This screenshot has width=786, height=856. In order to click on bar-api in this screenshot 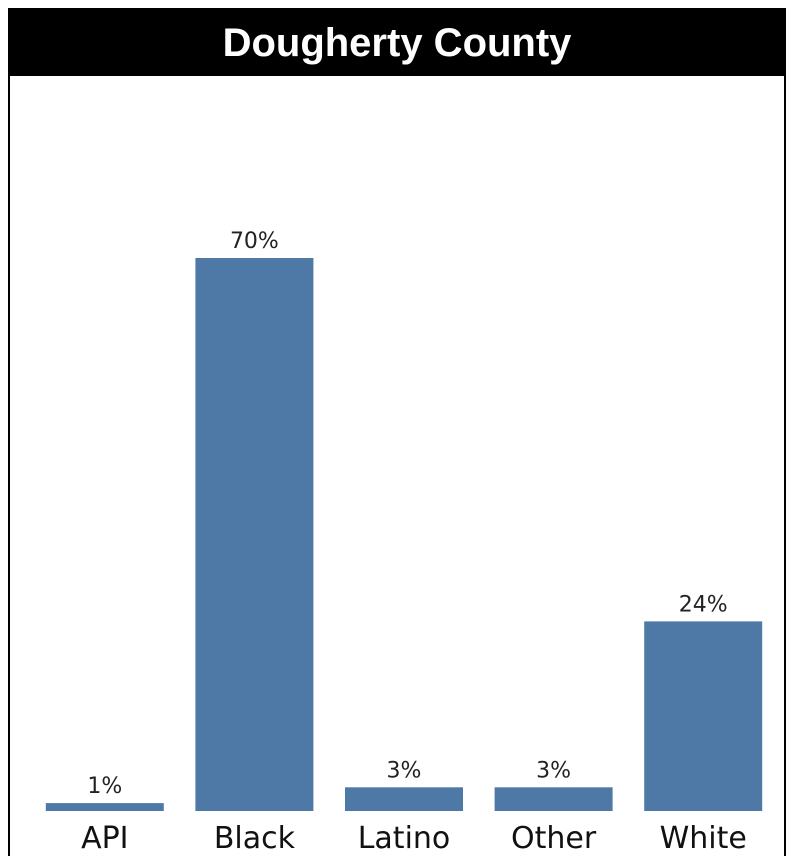, I will do `click(104, 807)`.